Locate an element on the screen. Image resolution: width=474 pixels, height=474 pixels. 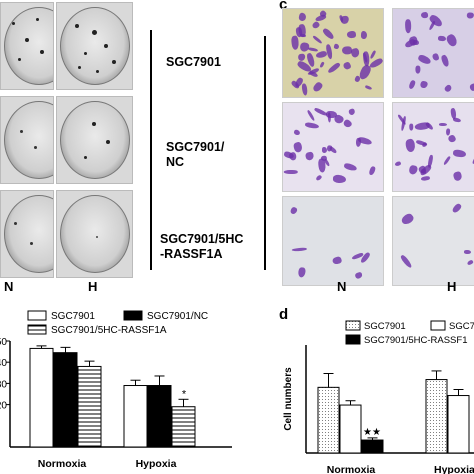
row-label-line: SGC7901 is located at coordinates (193, 62).